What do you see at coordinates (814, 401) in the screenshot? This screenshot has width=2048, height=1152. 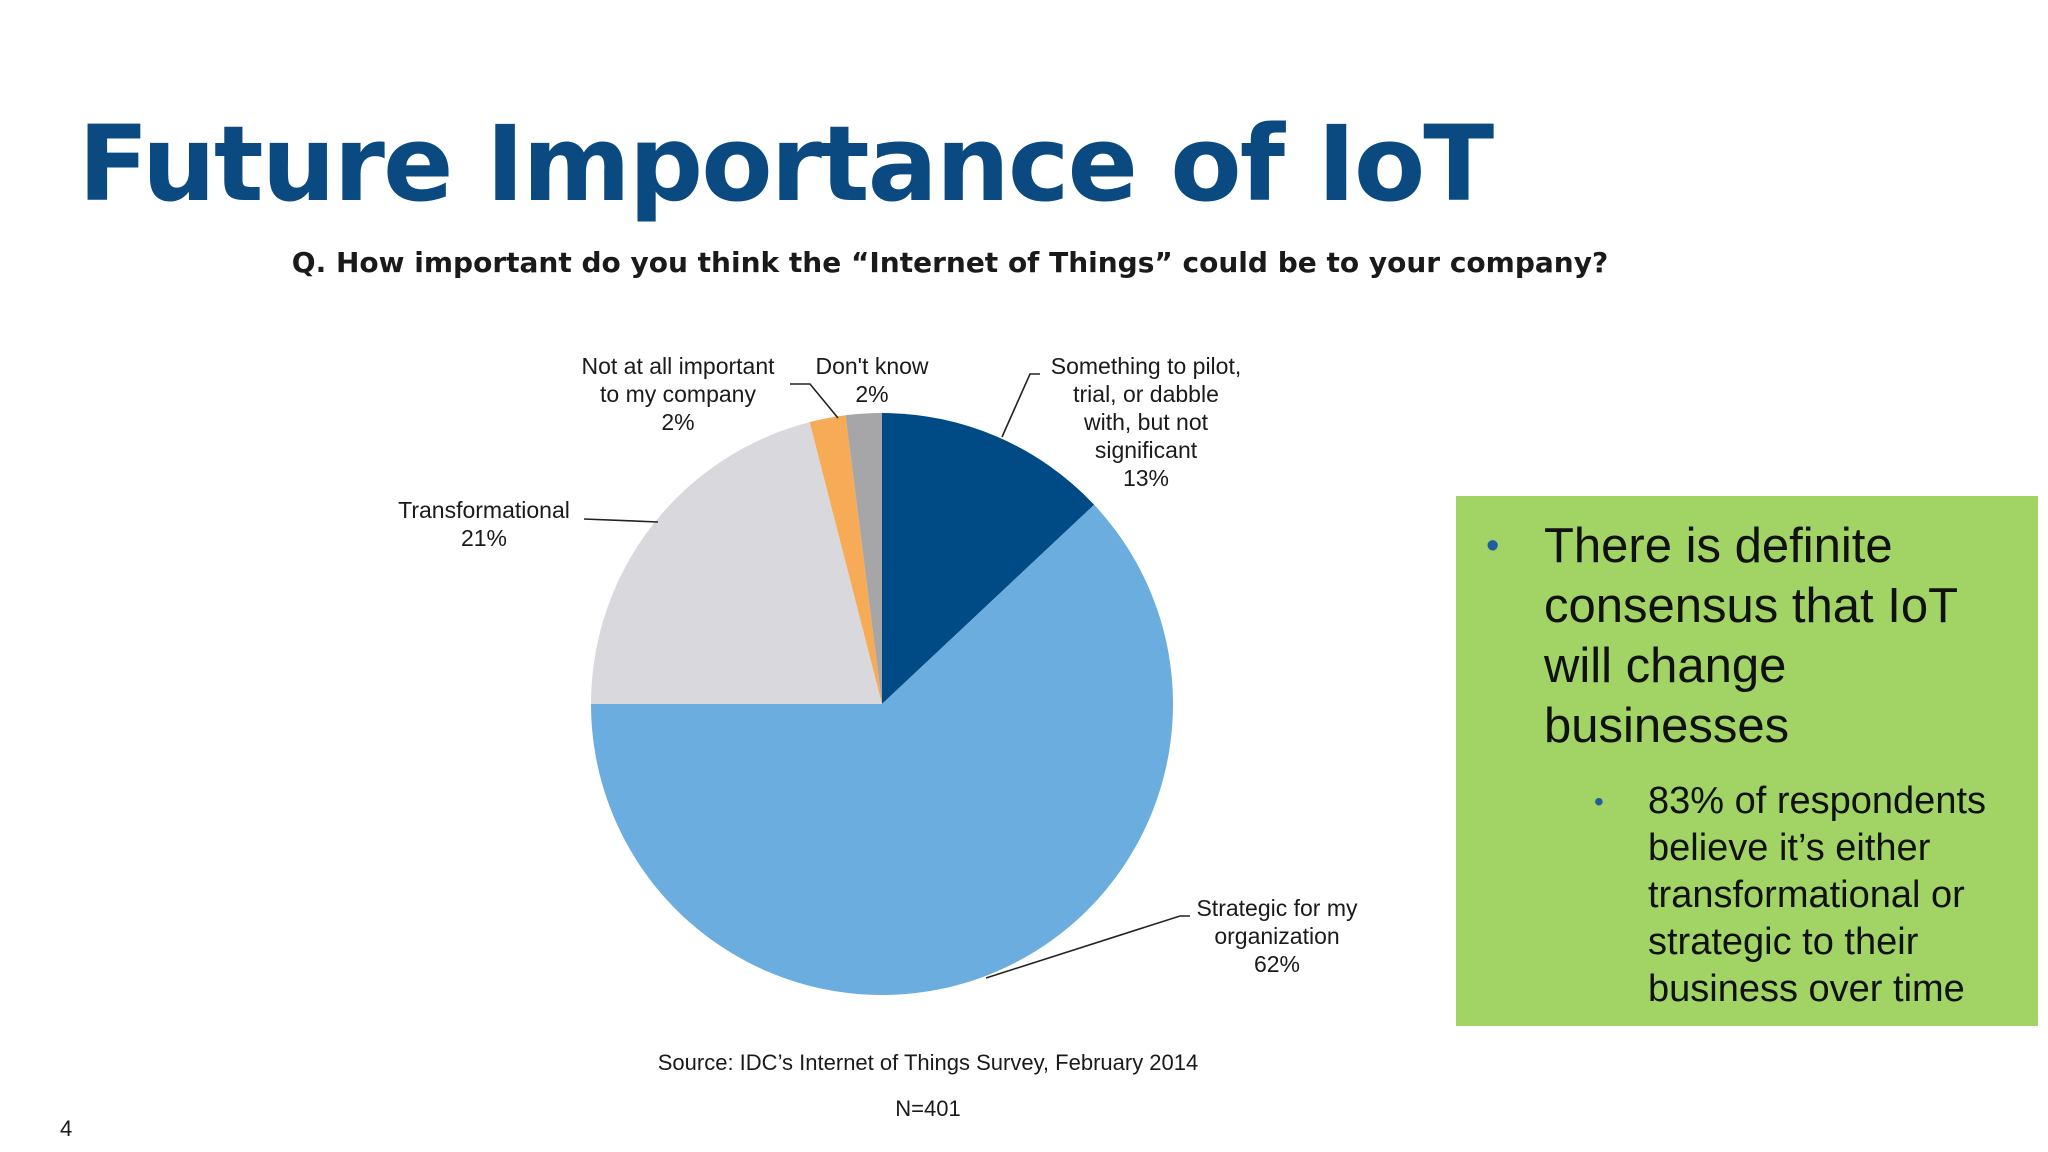 I see `leader-line-not-at-all-important-to-my-company` at bounding box center [814, 401].